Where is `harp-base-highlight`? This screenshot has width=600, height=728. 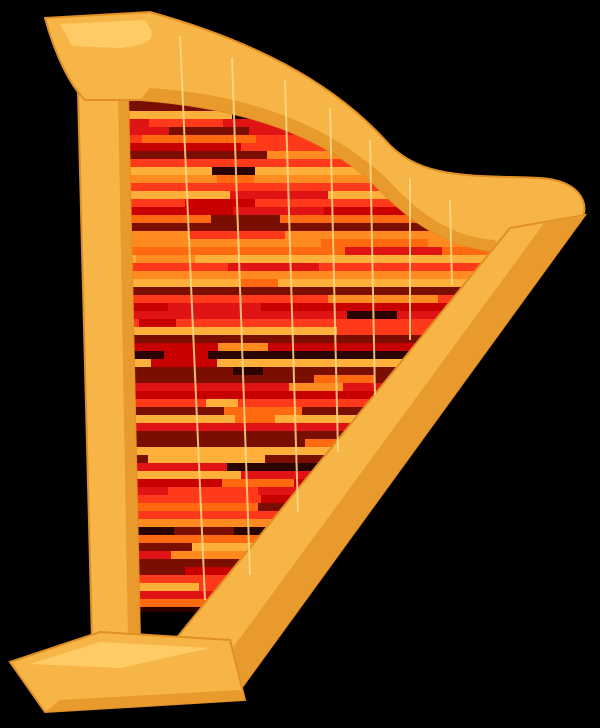 harp-base-highlight is located at coordinates (120, 655).